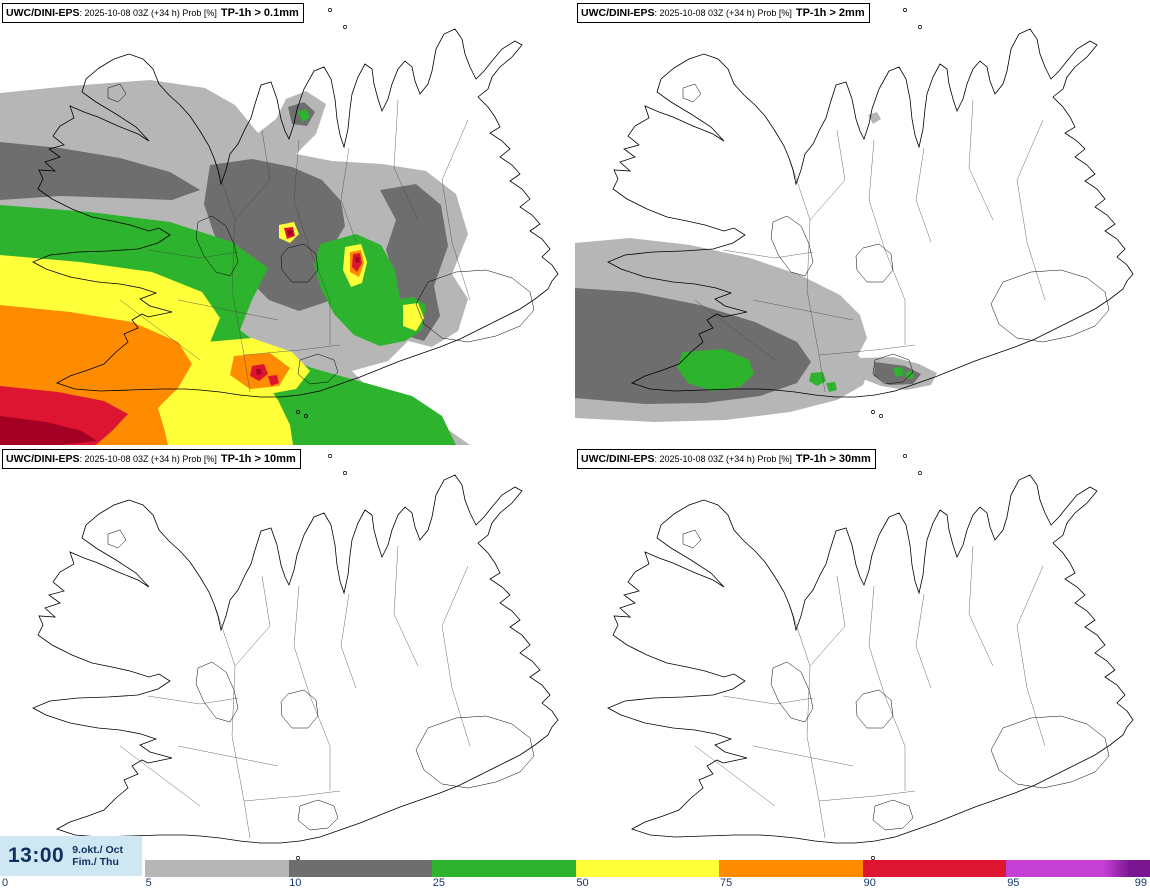 This screenshot has width=1150, height=891. Describe the element at coordinates (1140, 883) in the screenshot. I see `legend-tick: 99` at that location.